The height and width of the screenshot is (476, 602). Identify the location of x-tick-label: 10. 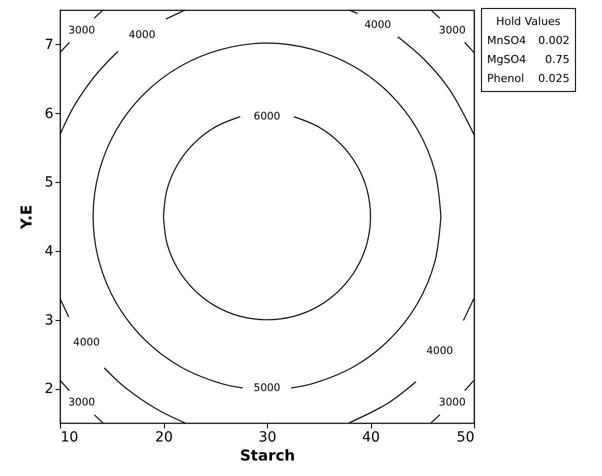
(69, 438).